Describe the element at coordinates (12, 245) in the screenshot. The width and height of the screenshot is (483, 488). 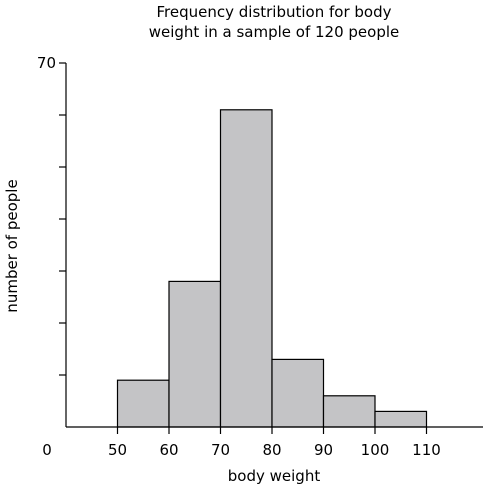
I see `y-axis-label: number of people` at that location.